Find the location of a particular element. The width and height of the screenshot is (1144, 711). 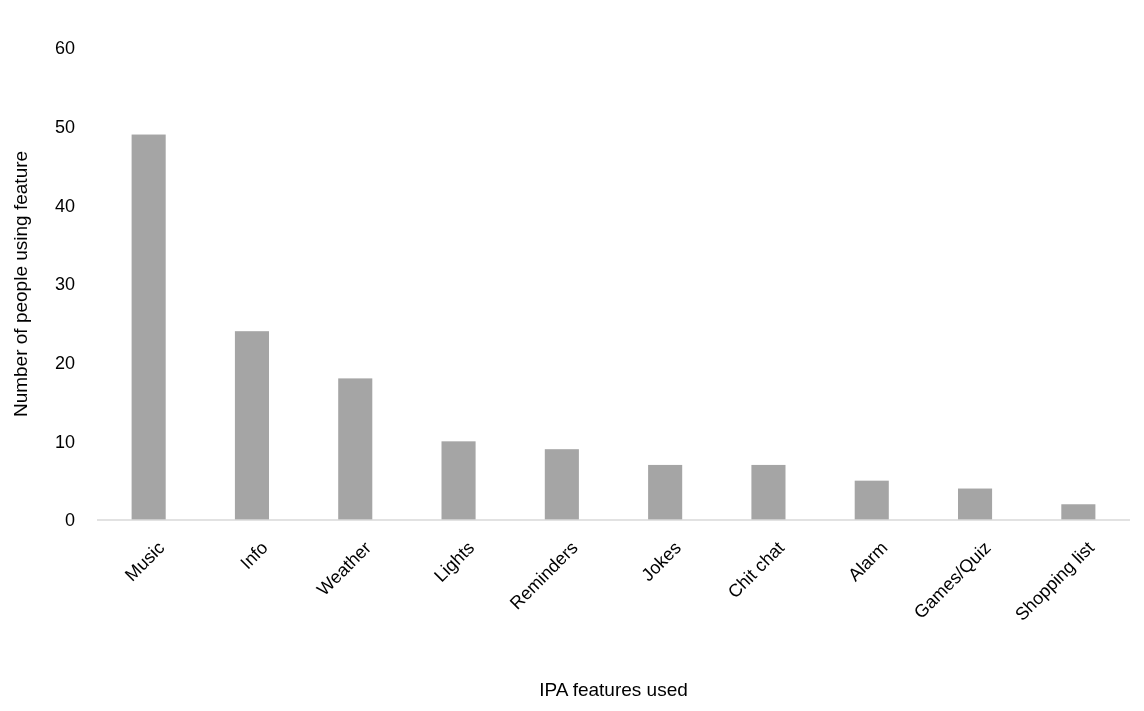

x-tick-label: Info is located at coordinates (254, 555).